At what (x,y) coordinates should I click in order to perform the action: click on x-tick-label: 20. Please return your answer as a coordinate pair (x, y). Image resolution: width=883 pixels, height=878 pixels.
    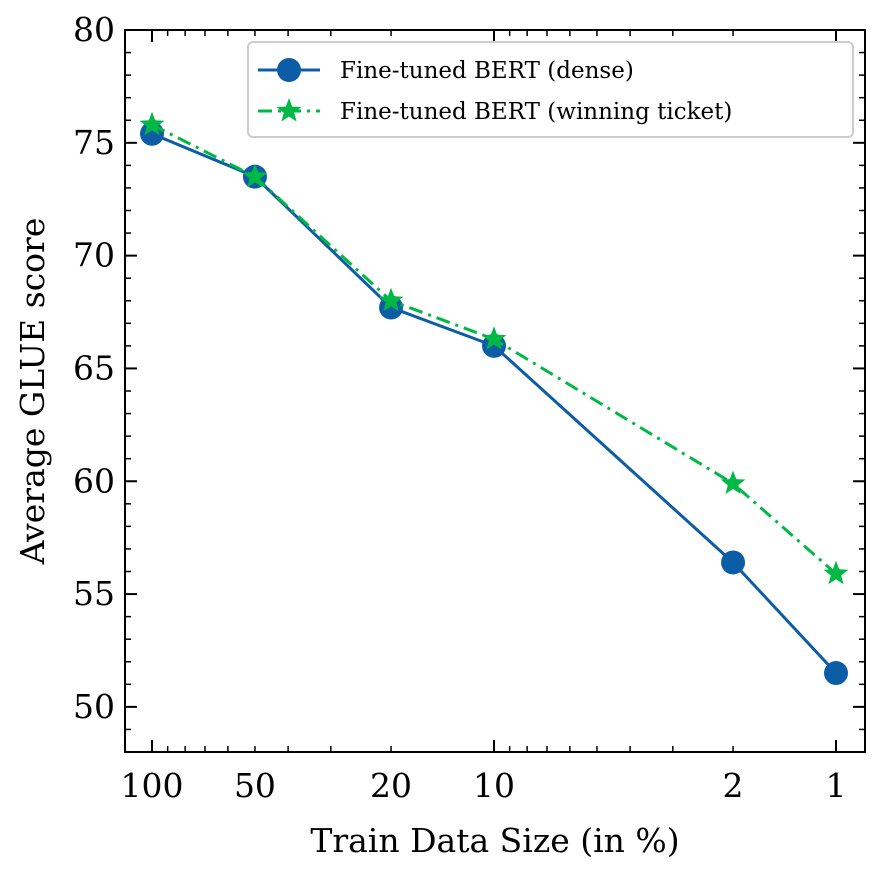
    Looking at the image, I should click on (391, 785).